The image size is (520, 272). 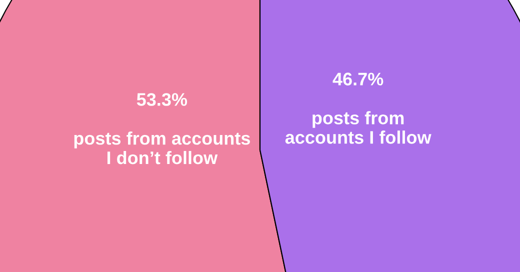 I want to click on data-label: 53.3%, so click(x=162, y=99).